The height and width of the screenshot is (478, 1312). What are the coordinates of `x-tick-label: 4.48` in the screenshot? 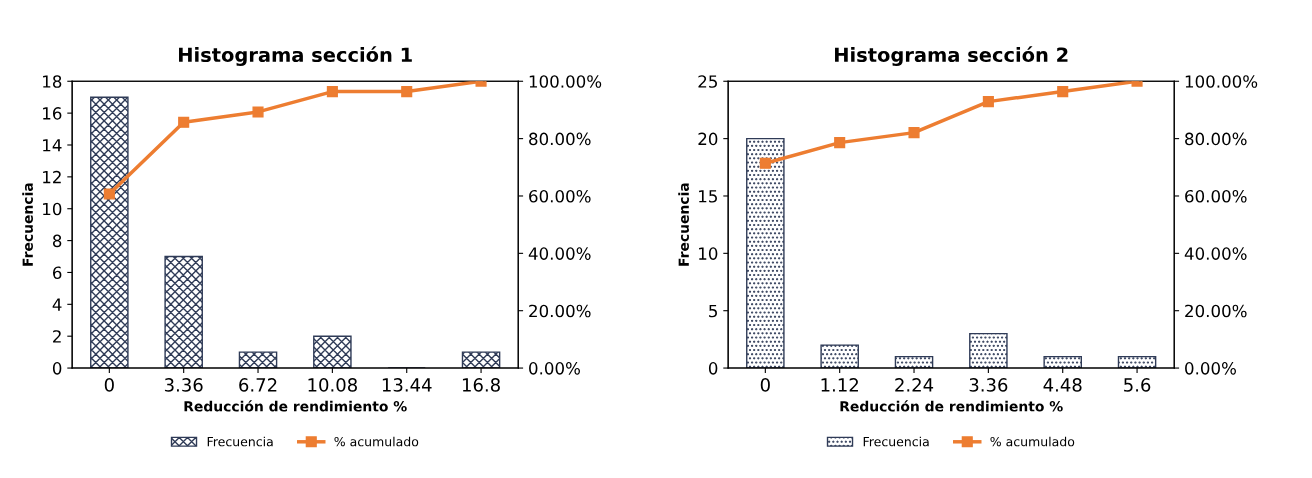 It's located at (1062, 385).